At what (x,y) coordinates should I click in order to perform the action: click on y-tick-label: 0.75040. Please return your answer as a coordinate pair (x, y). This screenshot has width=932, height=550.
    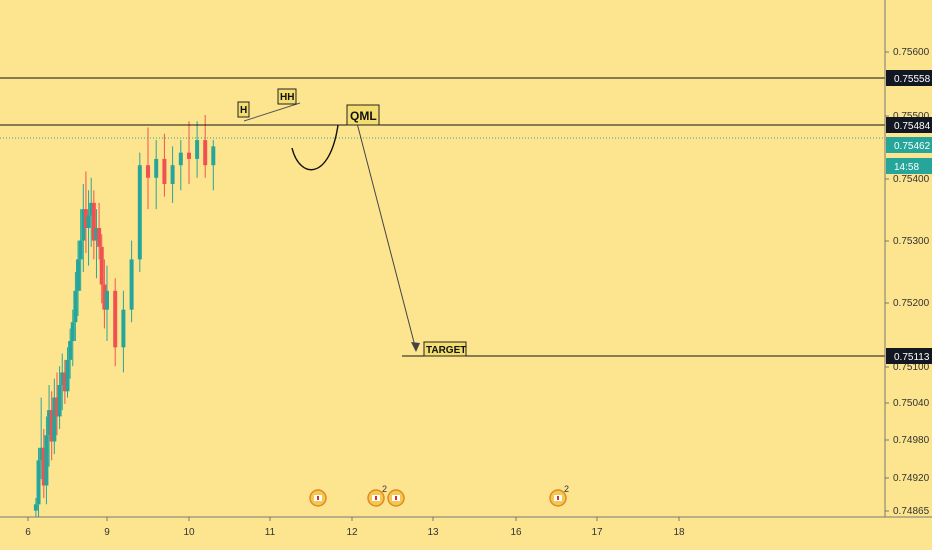
    Looking at the image, I should click on (911, 403).